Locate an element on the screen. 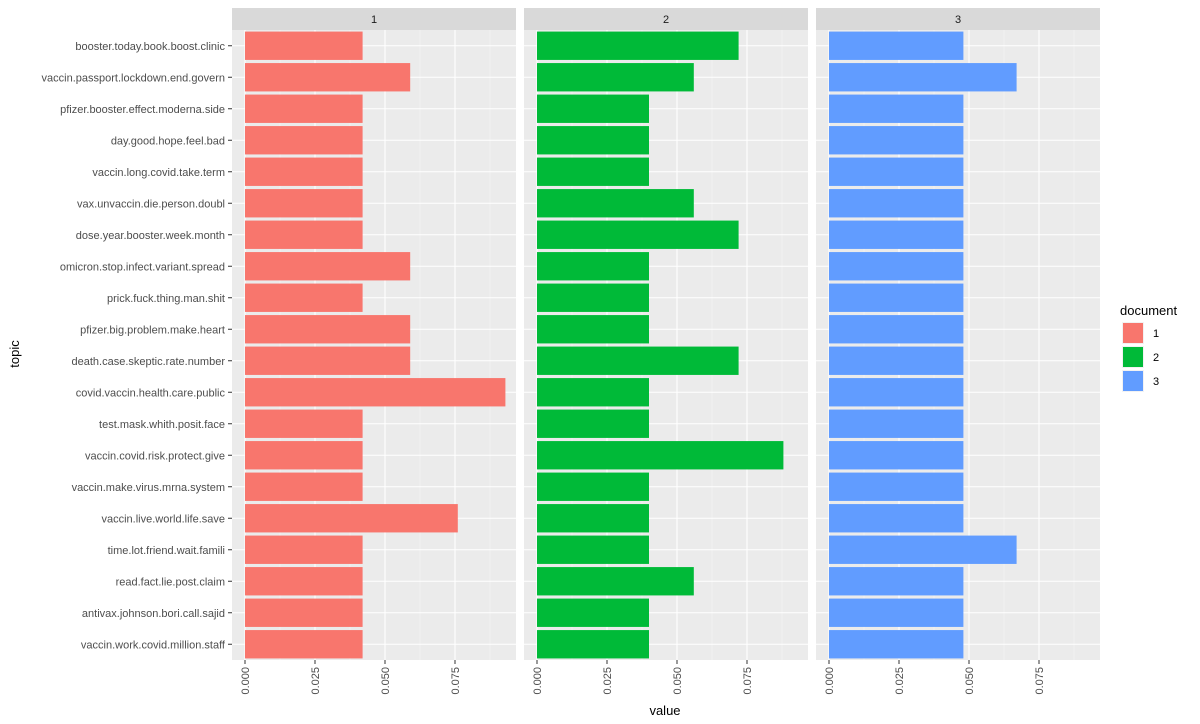 This screenshot has height=724, width=1200. y-tick-label: omicron.stop.infect.variant.spread is located at coordinates (142, 267).